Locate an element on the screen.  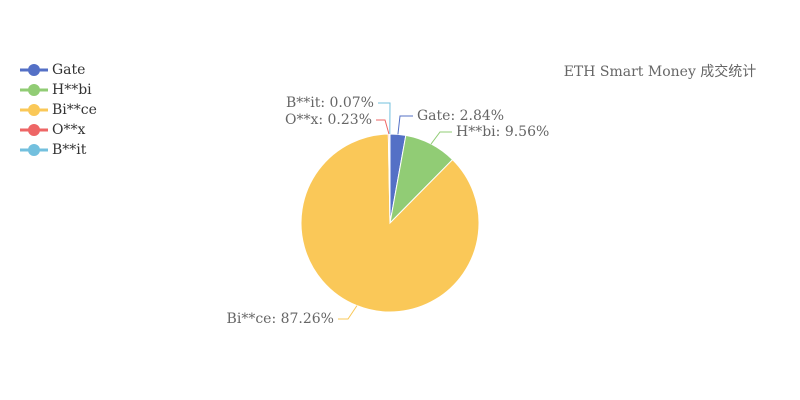
legend-label: Bi**ce is located at coordinates (74, 110).